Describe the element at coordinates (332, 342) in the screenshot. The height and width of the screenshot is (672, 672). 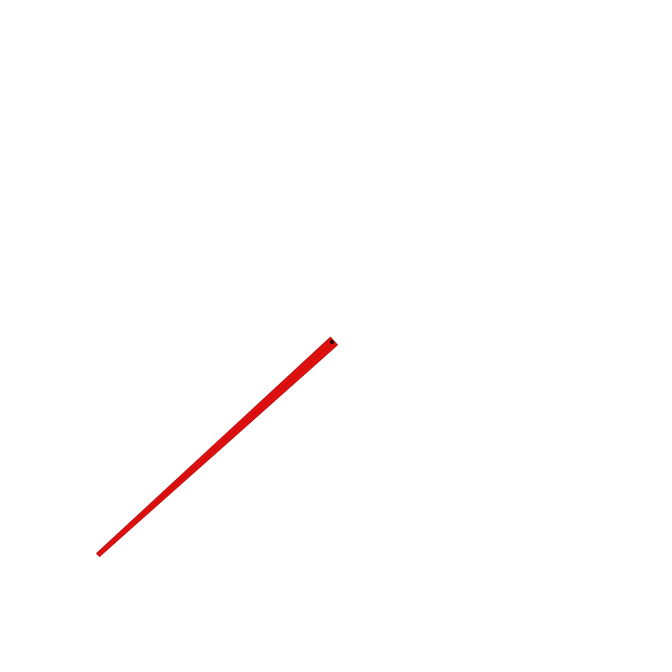
I see `stroke-endpoint-marker` at that location.